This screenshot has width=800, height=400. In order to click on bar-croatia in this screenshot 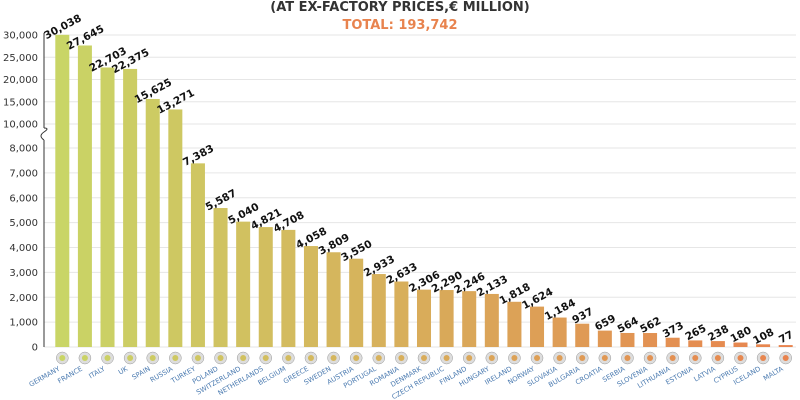, I will do `click(604, 338)`.